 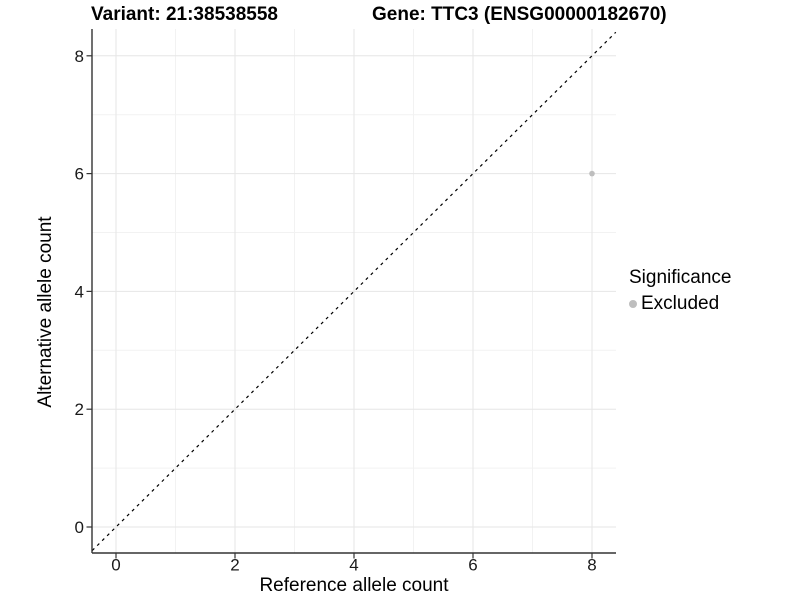 I want to click on data-point, so click(x=592, y=173).